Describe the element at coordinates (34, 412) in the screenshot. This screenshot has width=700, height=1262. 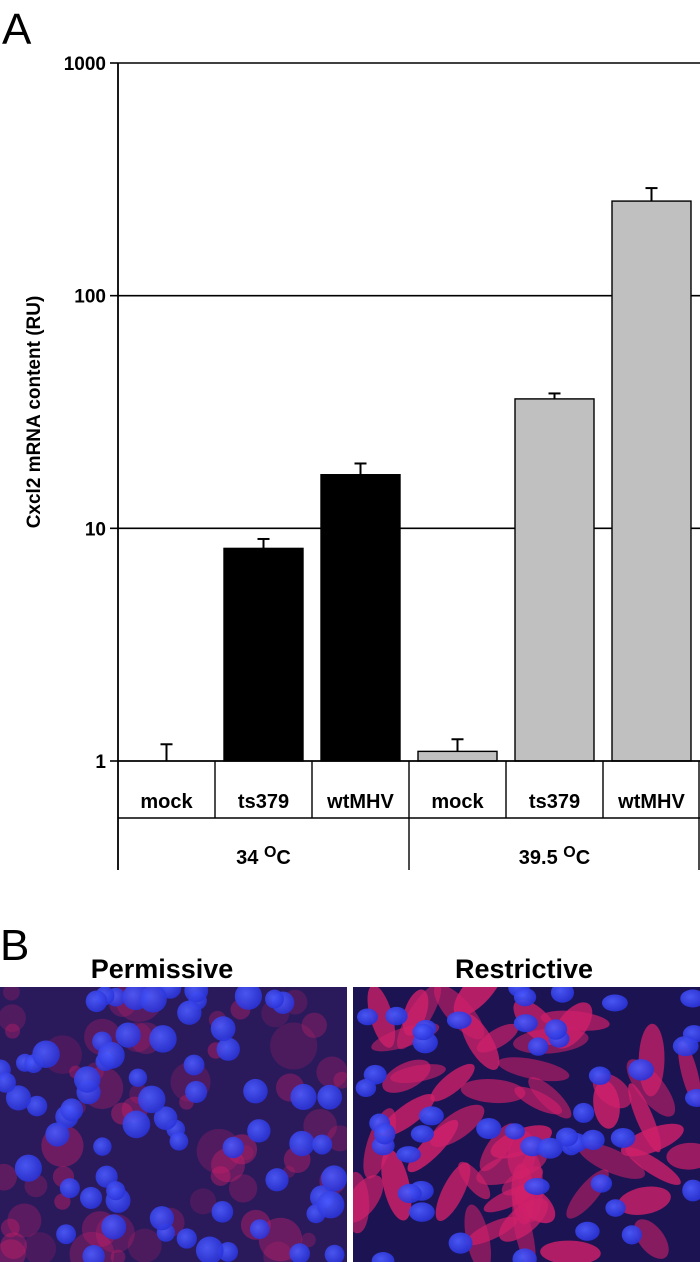
I see `y-axis-title: Cxcl2 mRNA content (RU)` at that location.